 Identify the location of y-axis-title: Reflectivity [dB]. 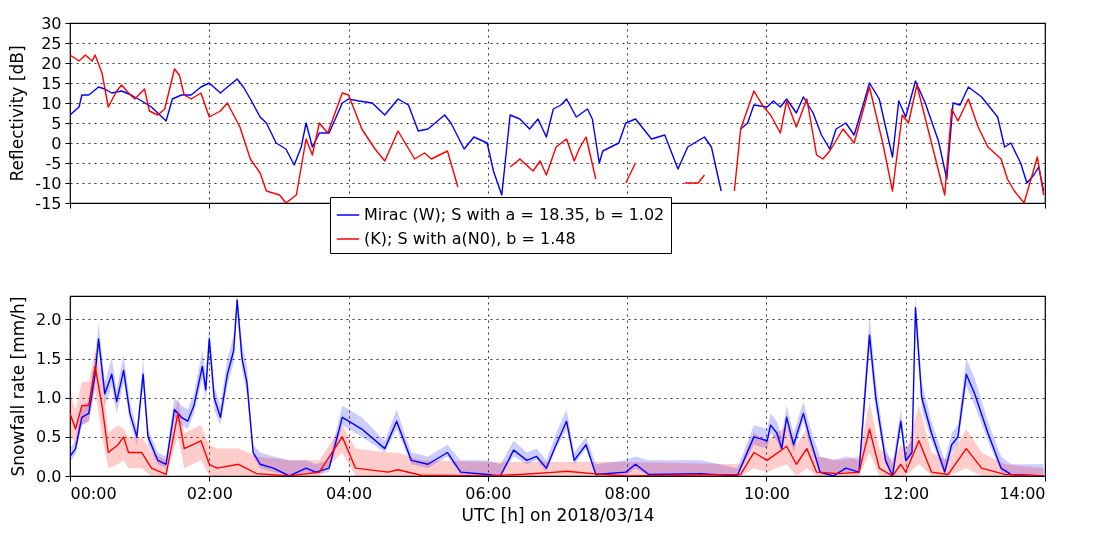
(17, 113).